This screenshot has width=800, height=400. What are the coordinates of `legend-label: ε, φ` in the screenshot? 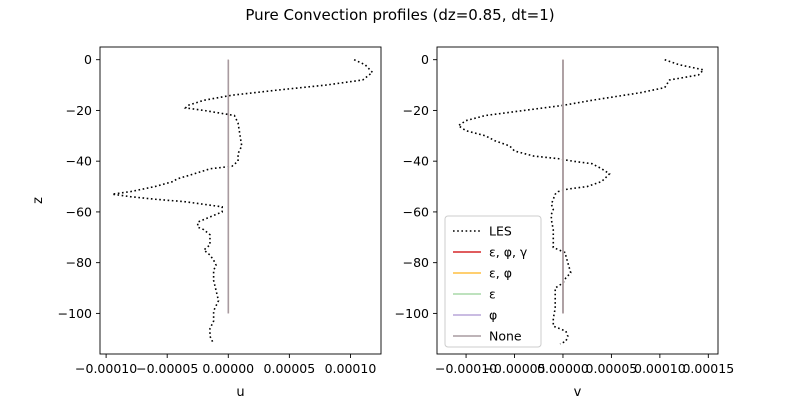 It's located at (500, 273).